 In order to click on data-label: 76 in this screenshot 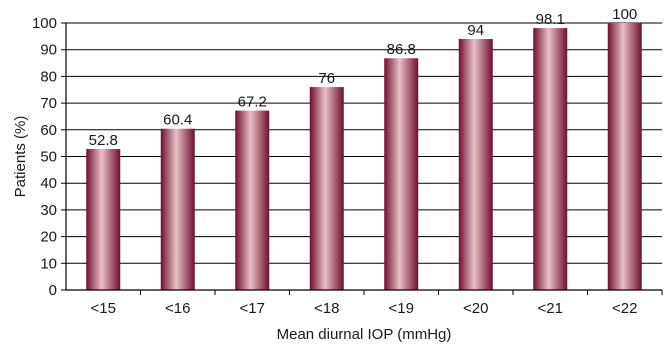, I will do `click(326, 78)`.